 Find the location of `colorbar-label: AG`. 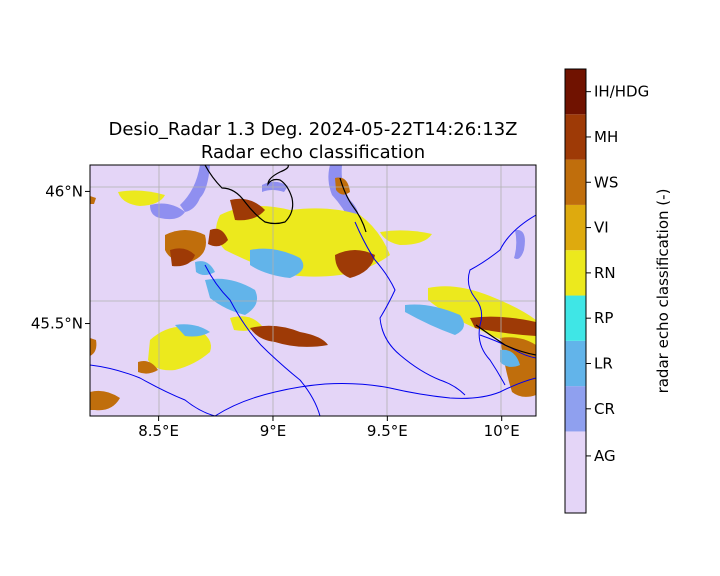

colorbar-label: AG is located at coordinates (605, 456).